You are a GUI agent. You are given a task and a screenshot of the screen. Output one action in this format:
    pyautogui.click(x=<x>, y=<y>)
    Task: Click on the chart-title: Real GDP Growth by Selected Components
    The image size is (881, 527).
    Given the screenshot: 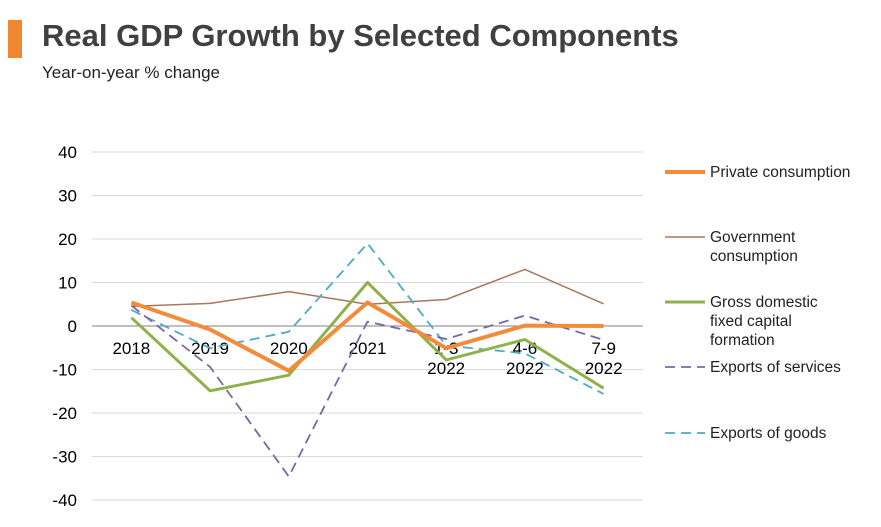 What is the action you would take?
    pyautogui.click(x=360, y=35)
    